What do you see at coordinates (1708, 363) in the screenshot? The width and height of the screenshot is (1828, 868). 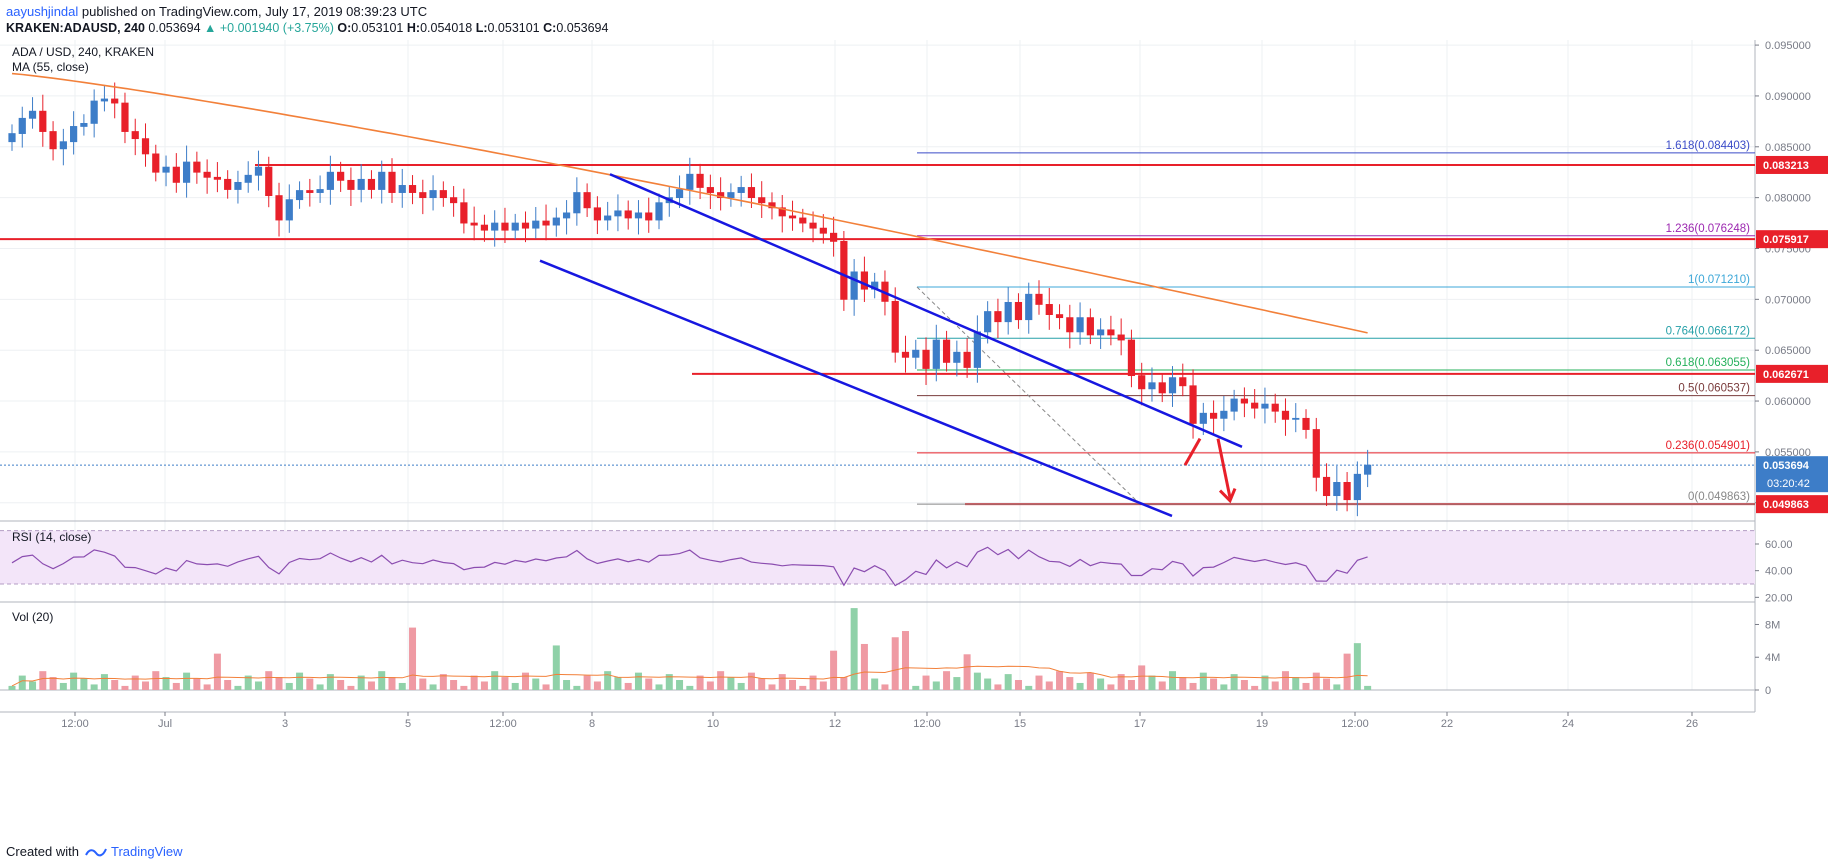 I see `fib-label: 0.618(0.063055)` at bounding box center [1708, 363].